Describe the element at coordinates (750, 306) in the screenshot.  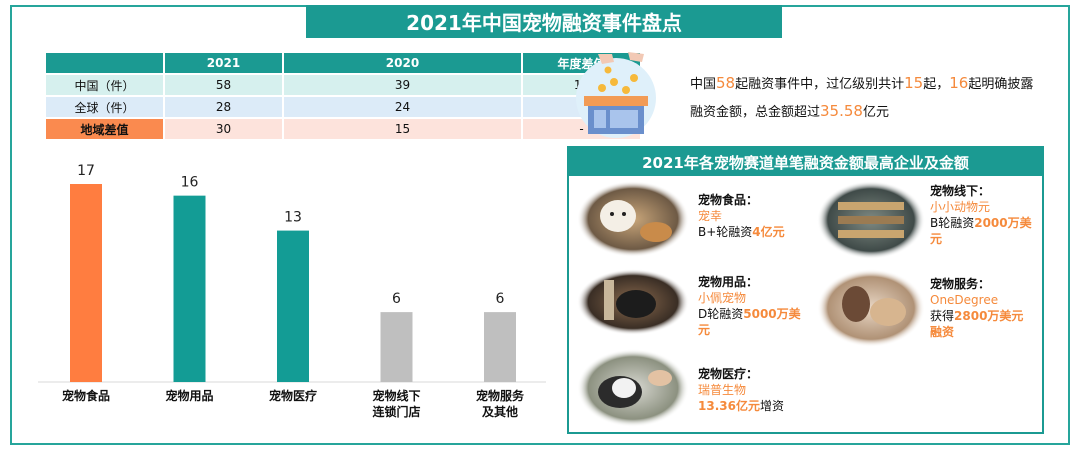
I see `panel-item-supplies: 宠物用品： 小佩宠物 D轮融资5000万美元` at that location.